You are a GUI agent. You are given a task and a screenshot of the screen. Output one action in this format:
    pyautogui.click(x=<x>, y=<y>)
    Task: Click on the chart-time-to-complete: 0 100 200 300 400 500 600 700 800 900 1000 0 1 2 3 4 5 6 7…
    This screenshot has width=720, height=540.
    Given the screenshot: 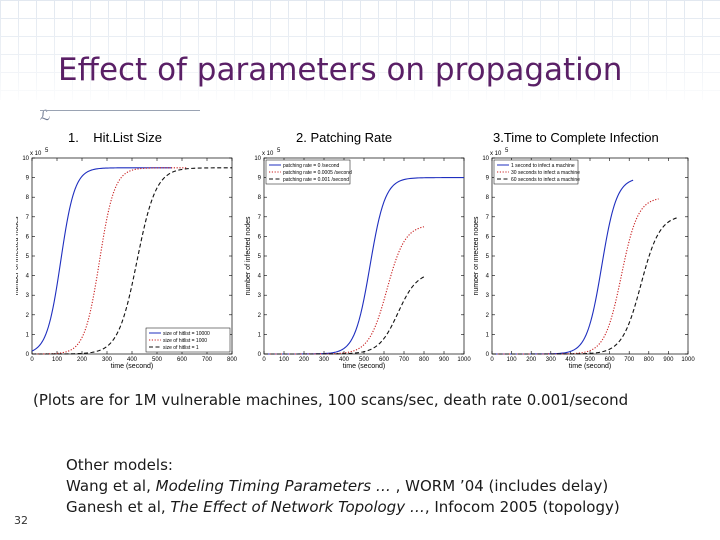 What is the action you would take?
    pyautogui.click(x=584, y=259)
    